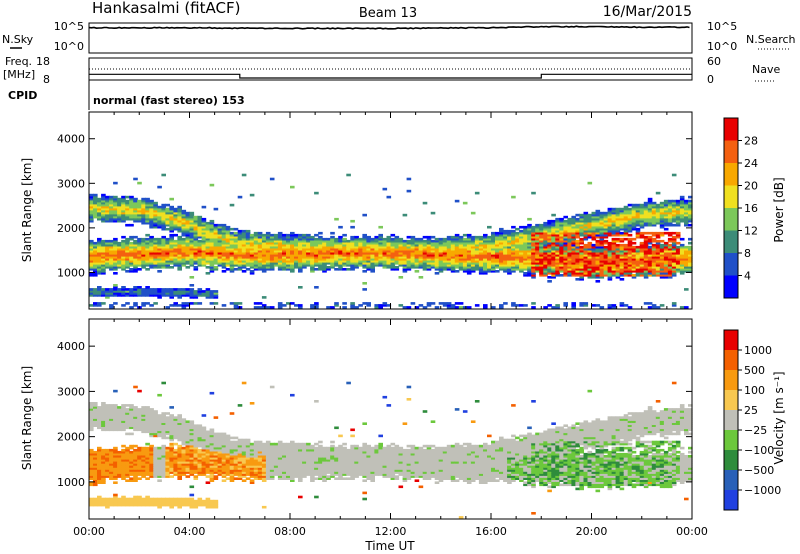 Image resolution: width=800 pixels, height=554 pixels. I want to click on y-tick-label: 2000, so click(71, 228).